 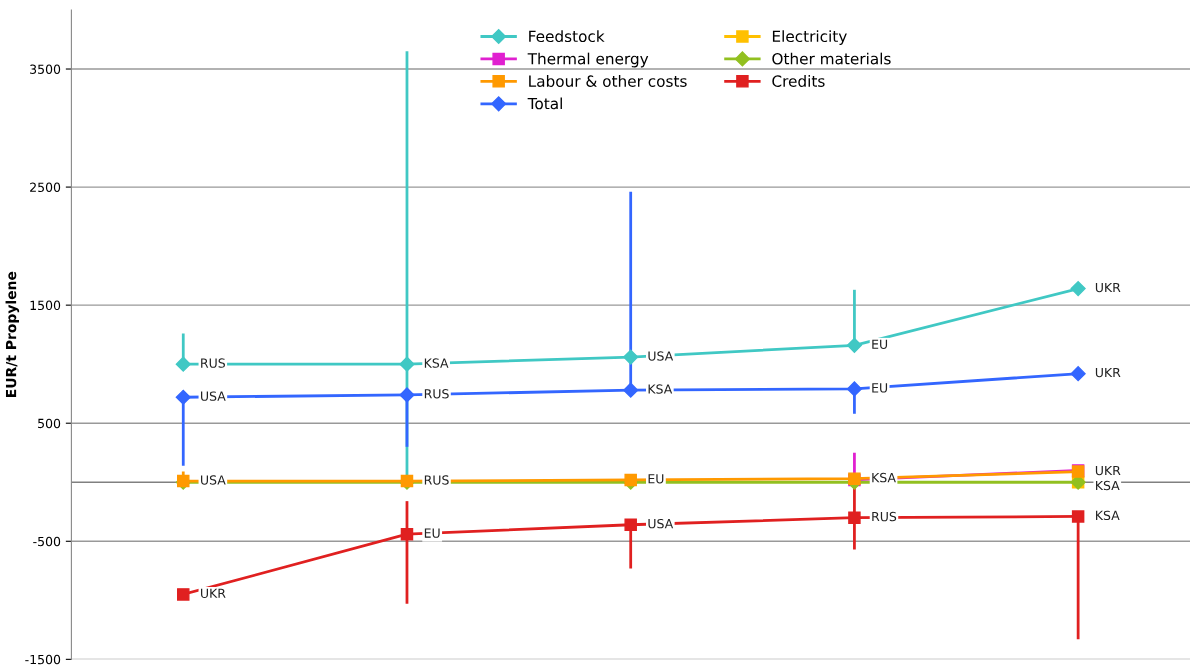 What do you see at coordinates (12, 334) in the screenshot?
I see `y-axis-title: EUR/t Propylene` at bounding box center [12, 334].